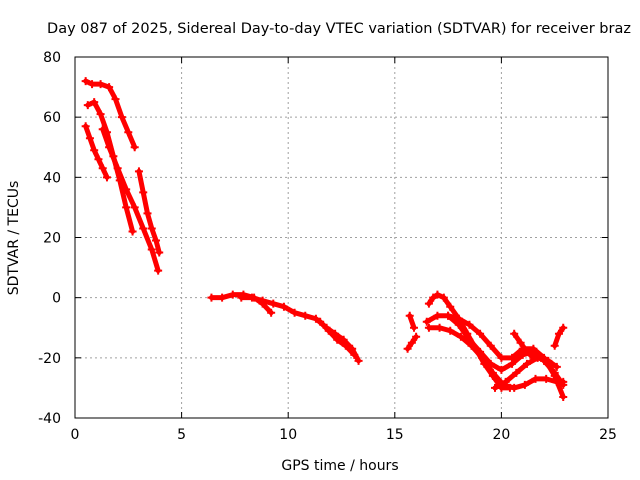 This screenshot has width=640, height=480. I want to click on x-tick-label: 10, so click(288, 435).